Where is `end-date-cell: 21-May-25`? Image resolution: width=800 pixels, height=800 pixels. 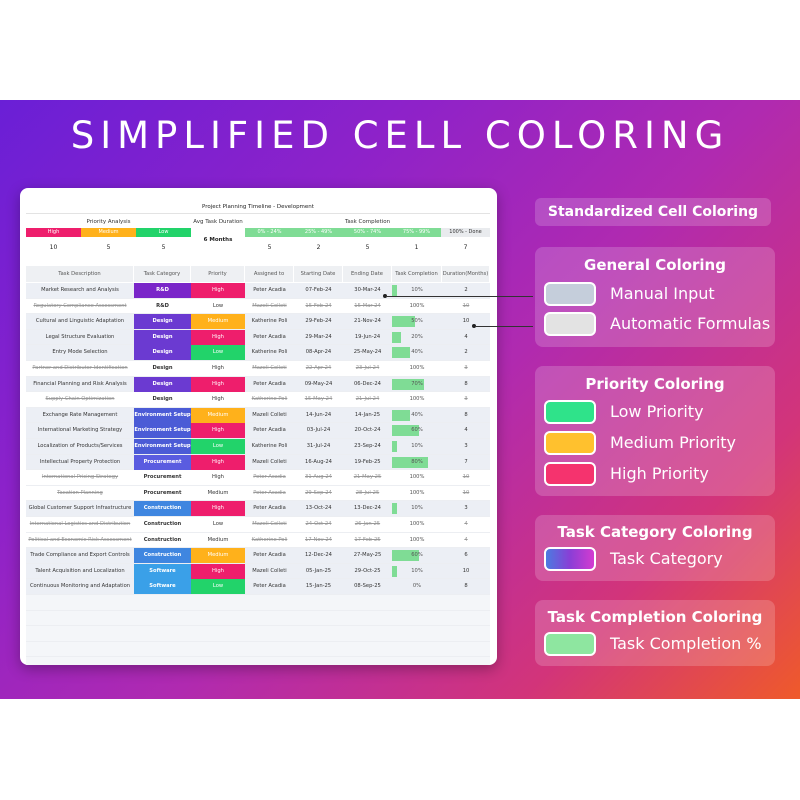
end-date-cell: 21-May-25 is located at coordinates (367, 477).